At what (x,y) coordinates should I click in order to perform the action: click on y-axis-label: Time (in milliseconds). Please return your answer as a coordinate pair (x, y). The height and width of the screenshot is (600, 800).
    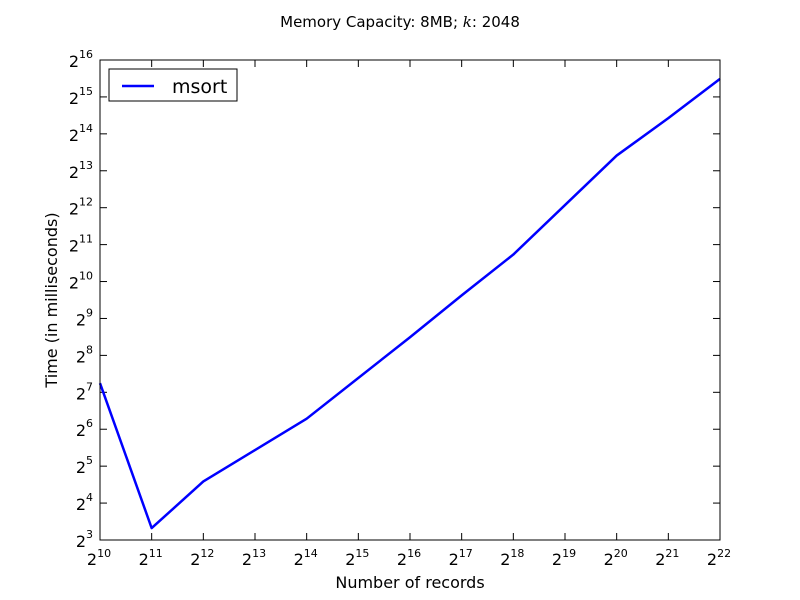
    Looking at the image, I should click on (51, 300).